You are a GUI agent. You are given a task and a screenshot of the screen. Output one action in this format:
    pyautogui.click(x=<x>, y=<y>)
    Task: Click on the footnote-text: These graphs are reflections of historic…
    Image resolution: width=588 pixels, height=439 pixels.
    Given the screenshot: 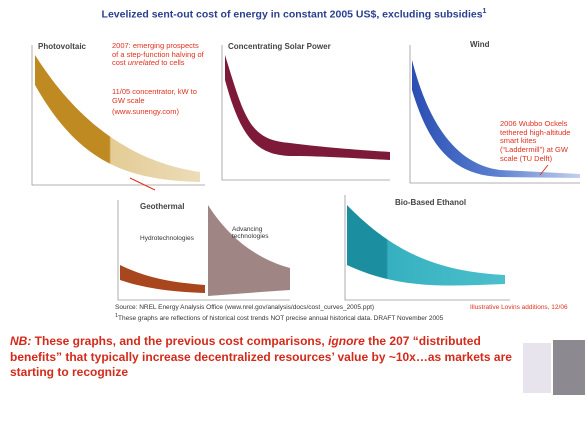 What is the action you would take?
    pyautogui.click(x=281, y=319)
    